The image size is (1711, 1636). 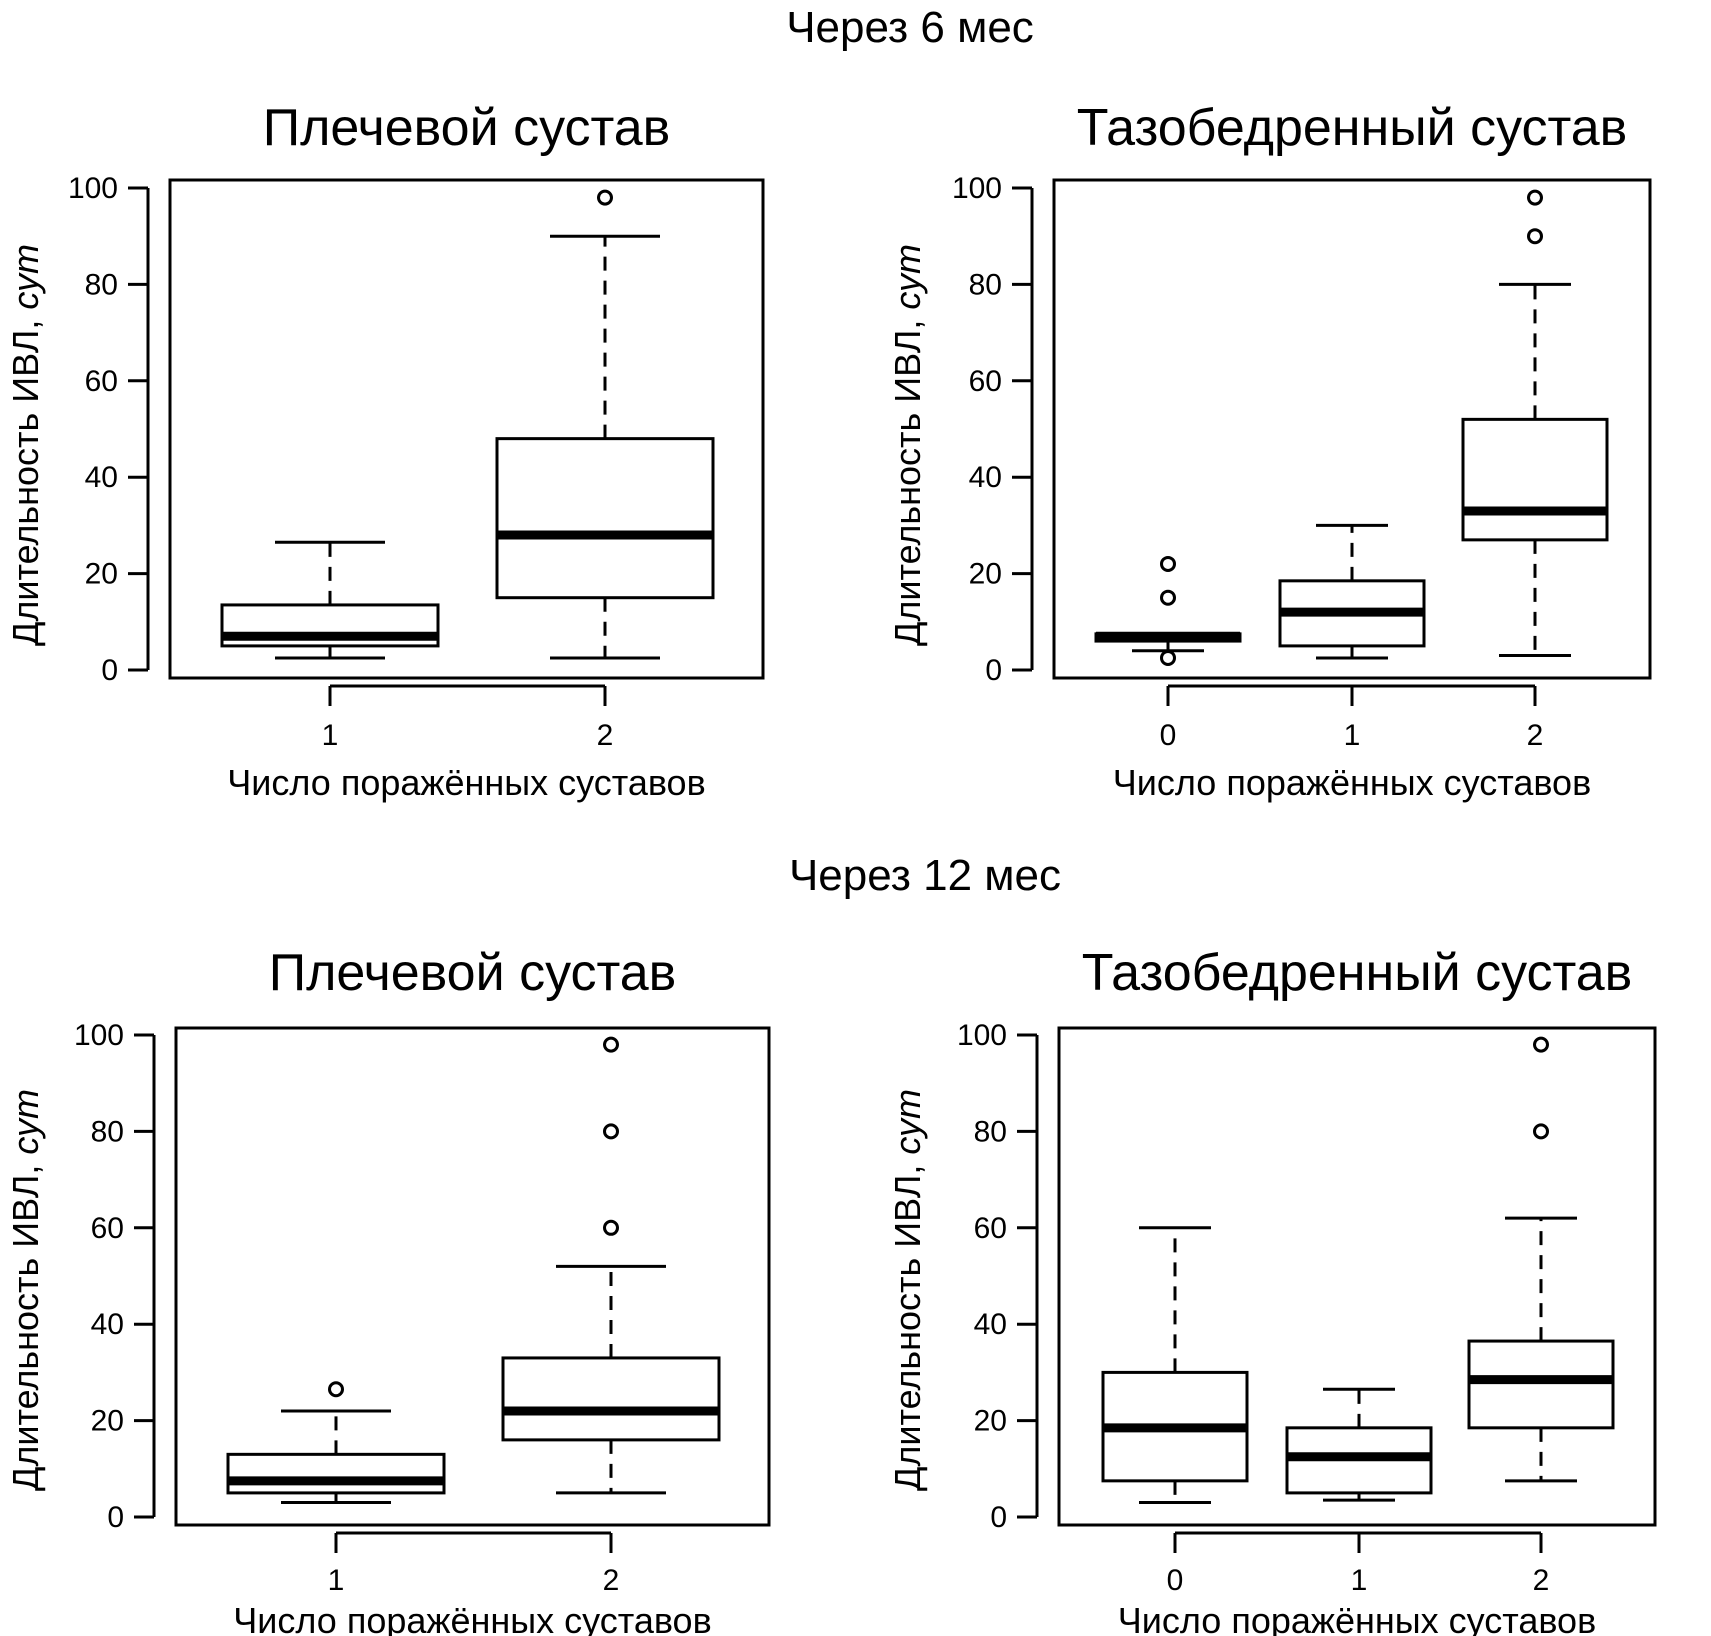 I want to click on section-title-12-months: Через 12 мес, so click(x=925, y=875).